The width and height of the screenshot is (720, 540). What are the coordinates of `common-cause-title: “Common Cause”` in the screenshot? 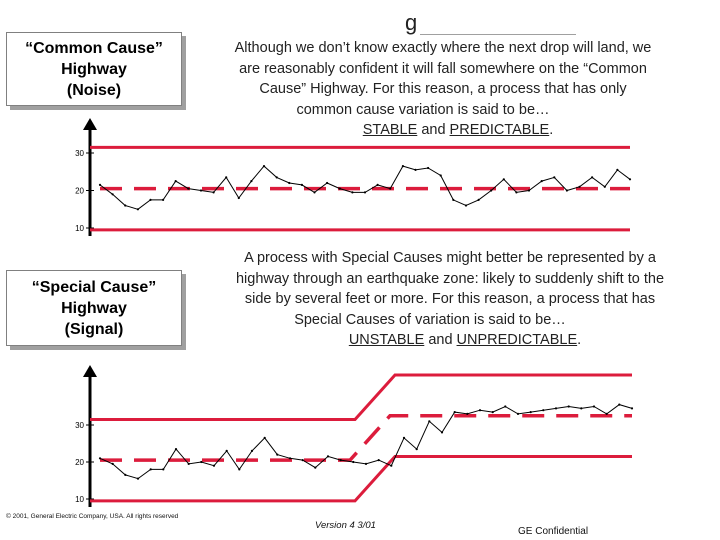 It's located at (94, 48).